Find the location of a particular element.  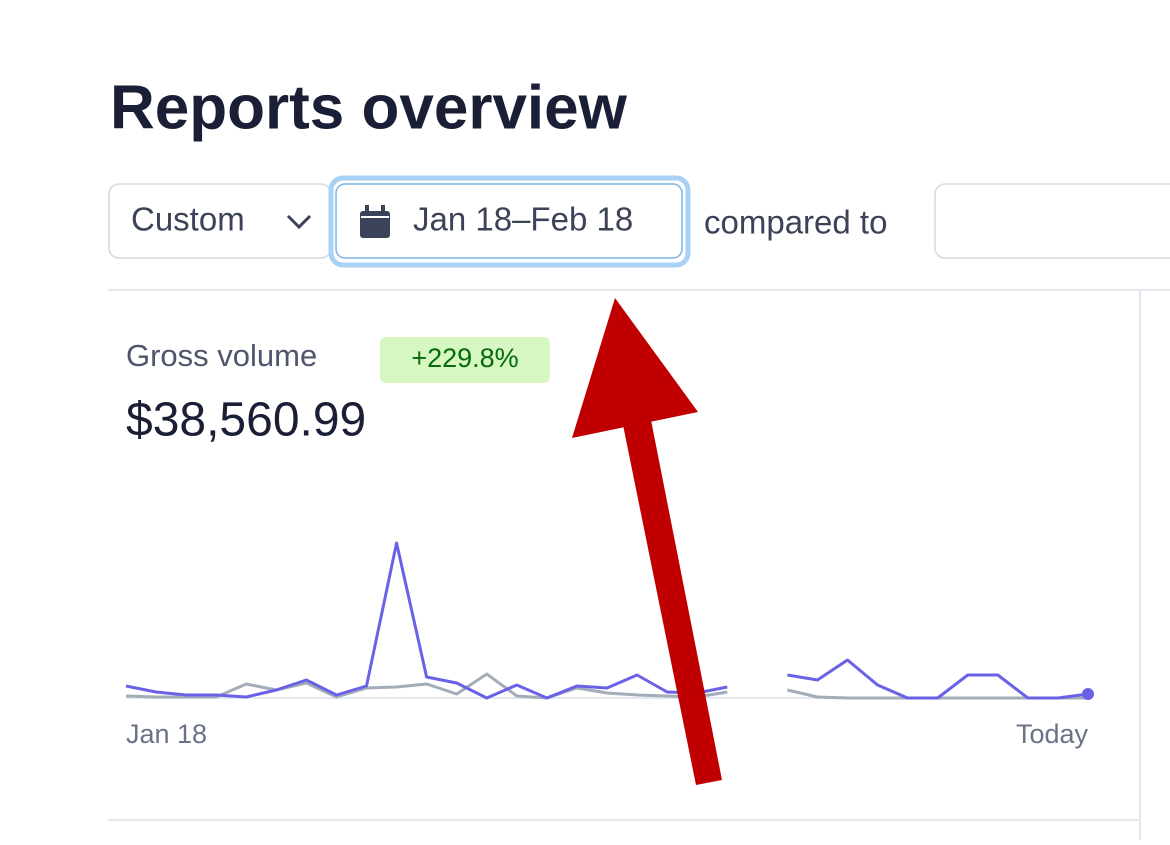

x-tick-label: Today is located at coordinates (1052, 734).